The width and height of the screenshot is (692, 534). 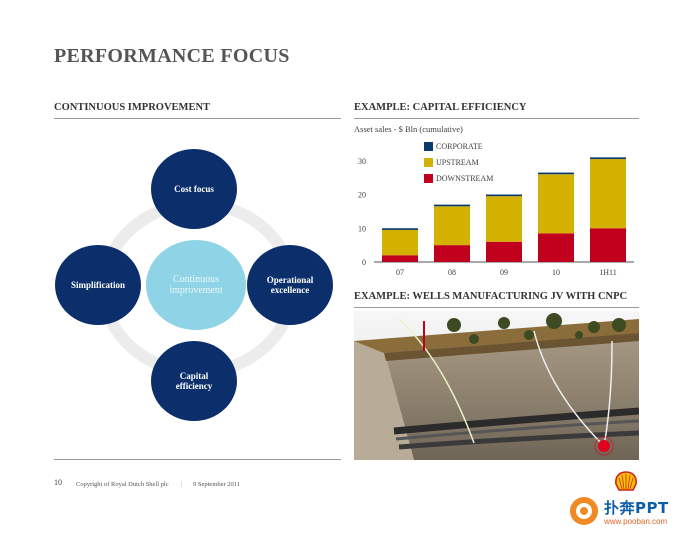 I want to click on watermark-url: www.pooban.com, so click(x=636, y=521).